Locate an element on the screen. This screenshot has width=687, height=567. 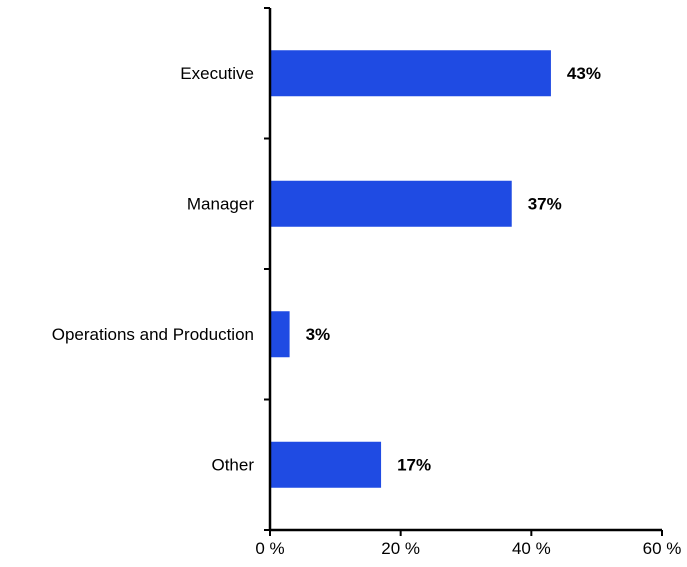
bar-operations-and-production is located at coordinates (280, 334).